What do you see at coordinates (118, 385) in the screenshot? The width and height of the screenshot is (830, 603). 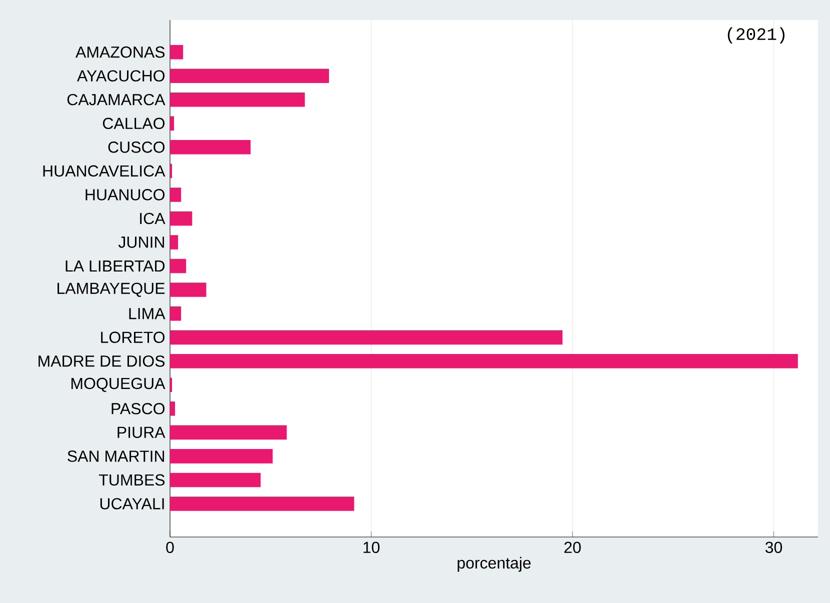 I see `y-tick-label: MOQUEGUA` at bounding box center [118, 385].